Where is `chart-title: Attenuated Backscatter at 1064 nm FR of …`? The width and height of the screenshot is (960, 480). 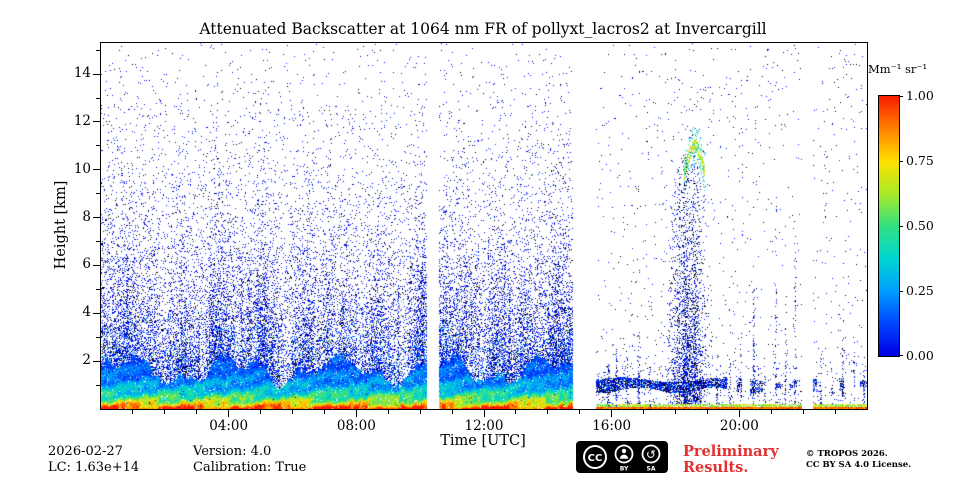
chart-title: Attenuated Backscatter at 1064 nm FR of … is located at coordinates (483, 29).